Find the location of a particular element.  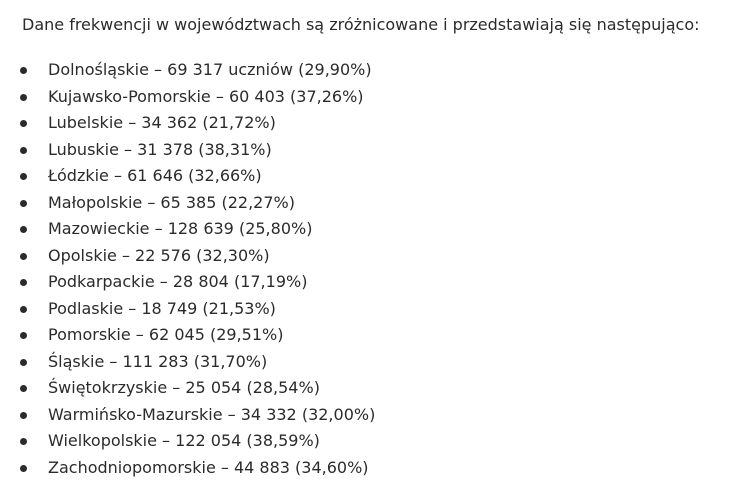

list-item-text: Pomorskie – 62 045 (29,51%) is located at coordinates (166, 334).